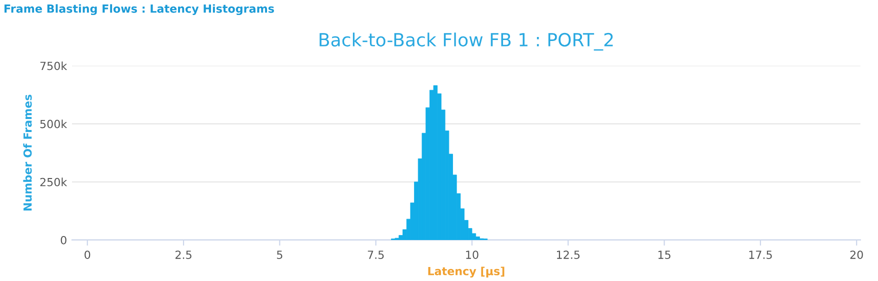 This screenshot has height=281, width=878. I want to click on x-tick-label: 0, so click(87, 254).